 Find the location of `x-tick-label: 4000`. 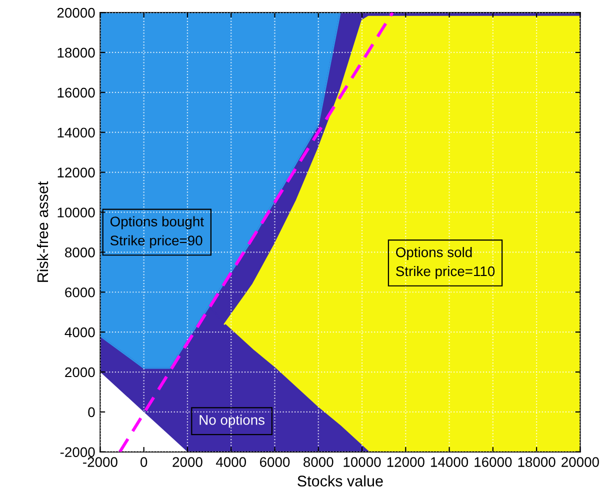

x-tick-label: 4000 is located at coordinates (231, 462).